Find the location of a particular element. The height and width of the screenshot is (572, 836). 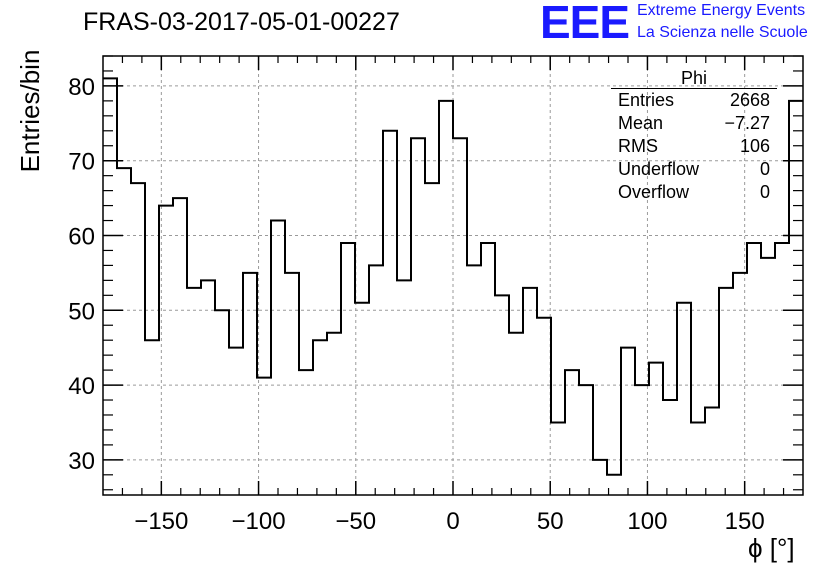

stats-row-mean: Mean −7.27 is located at coordinates (694, 123).